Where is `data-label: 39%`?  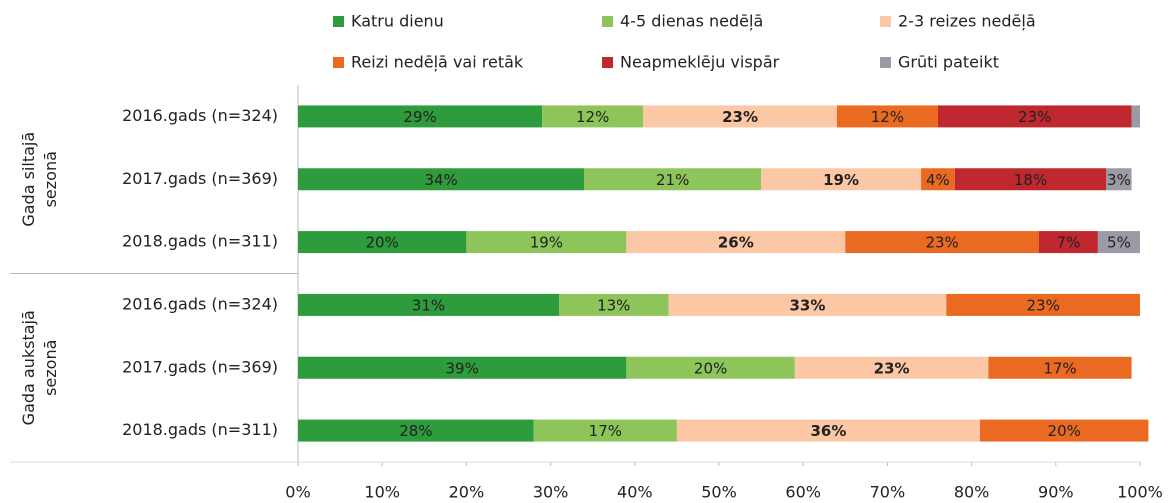
data-label: 39% is located at coordinates (462, 368).